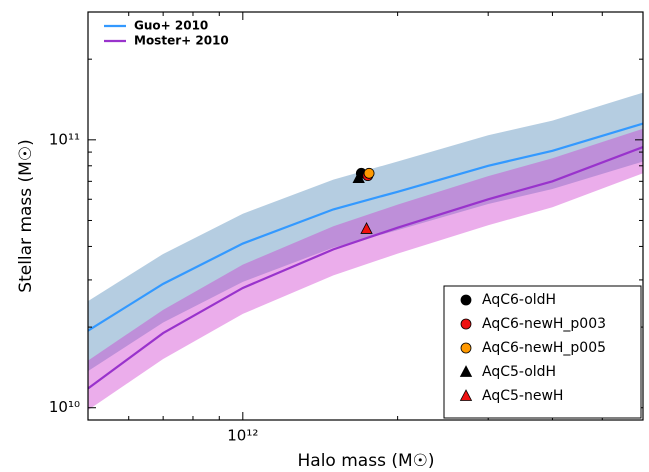 Image resolution: width=649 pixels, height=472 pixels. I want to click on y-axis-label: Stellar mass (M☉), so click(26, 215).